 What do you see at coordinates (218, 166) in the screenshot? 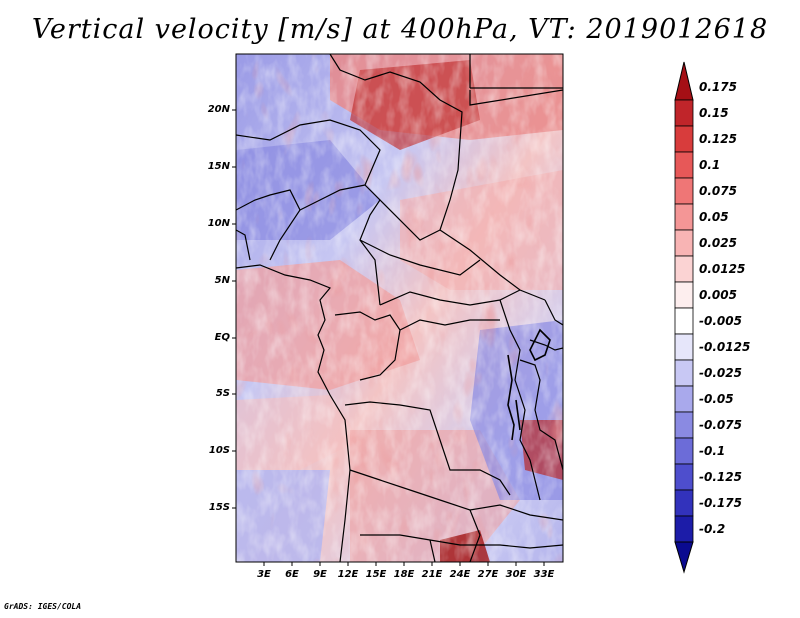
I see `lat-label-15n: 15N` at bounding box center [218, 166].